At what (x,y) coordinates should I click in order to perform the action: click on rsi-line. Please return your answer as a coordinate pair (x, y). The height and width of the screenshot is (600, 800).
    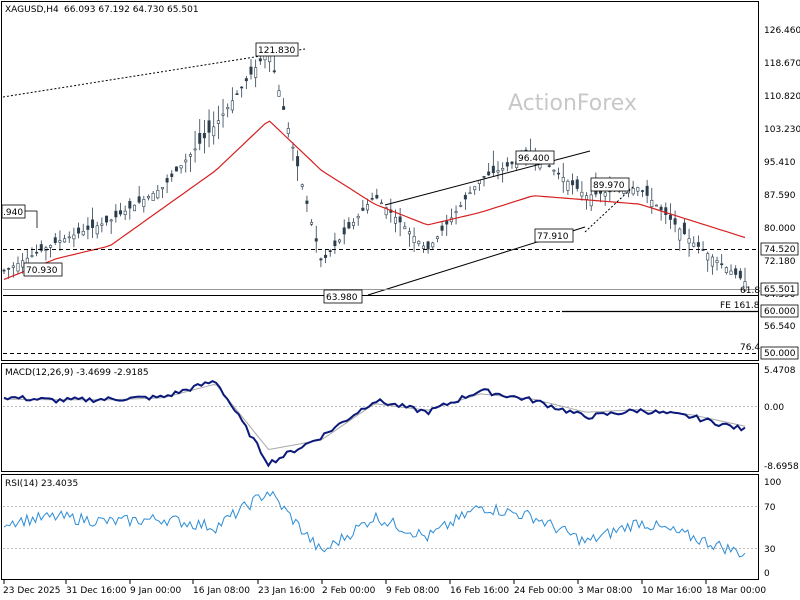
    Looking at the image, I should click on (374, 524).